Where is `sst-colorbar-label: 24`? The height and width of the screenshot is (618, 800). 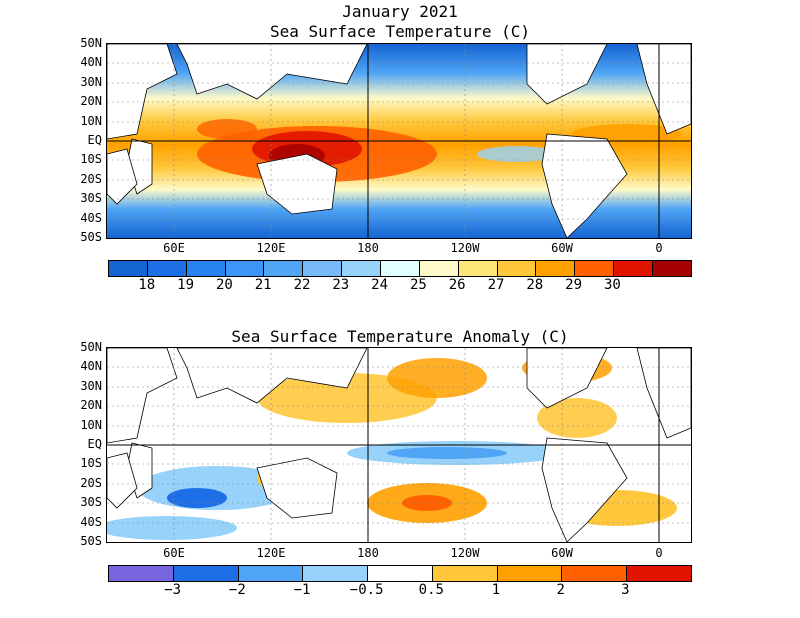 sst-colorbar-label: 24 is located at coordinates (380, 285).